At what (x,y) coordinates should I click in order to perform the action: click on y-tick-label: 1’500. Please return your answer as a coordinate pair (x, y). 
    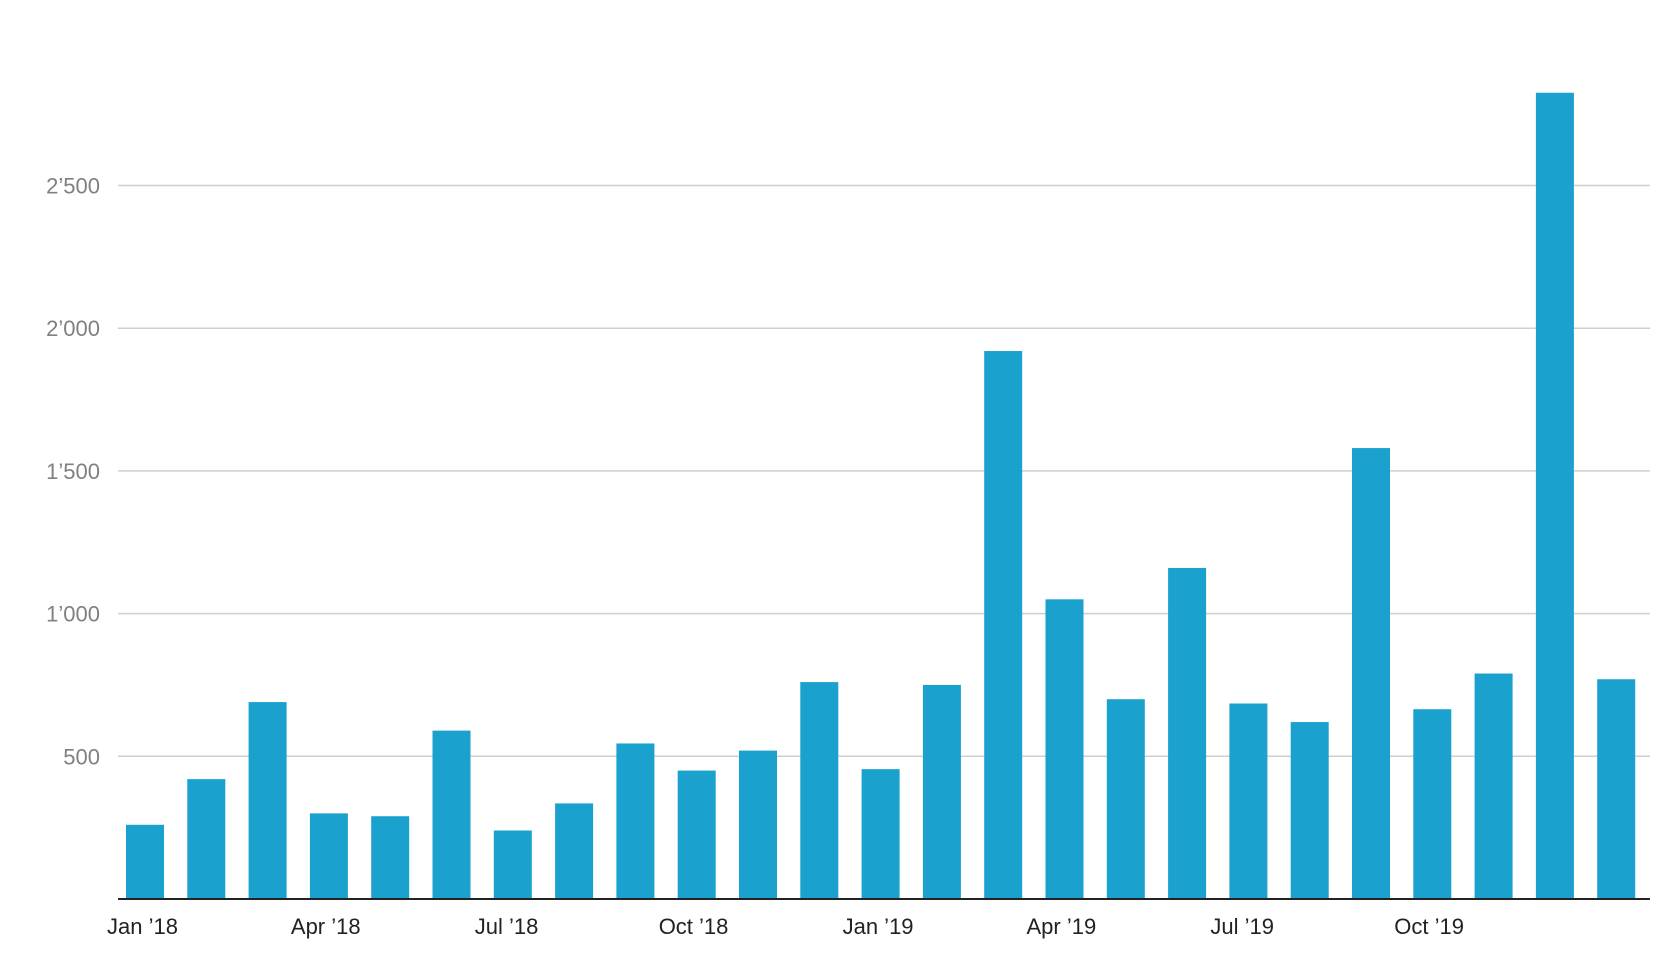
    Looking at the image, I should click on (73, 471).